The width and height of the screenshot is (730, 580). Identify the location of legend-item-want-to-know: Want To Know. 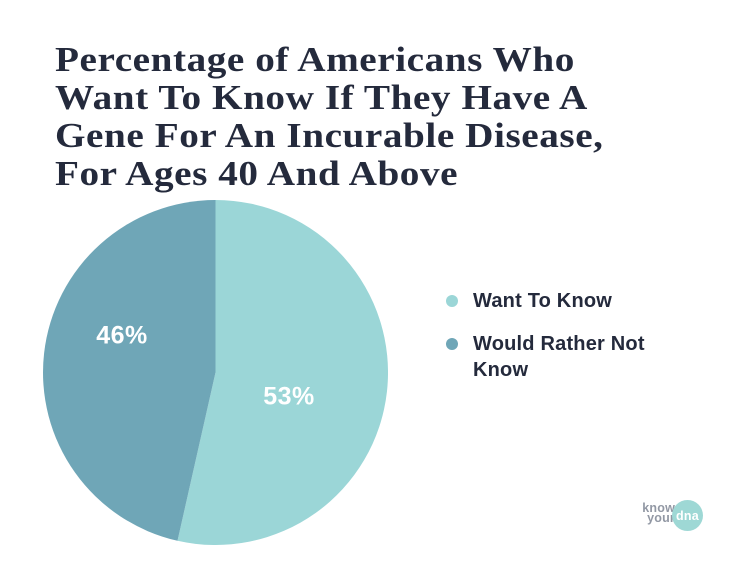
(554, 301).